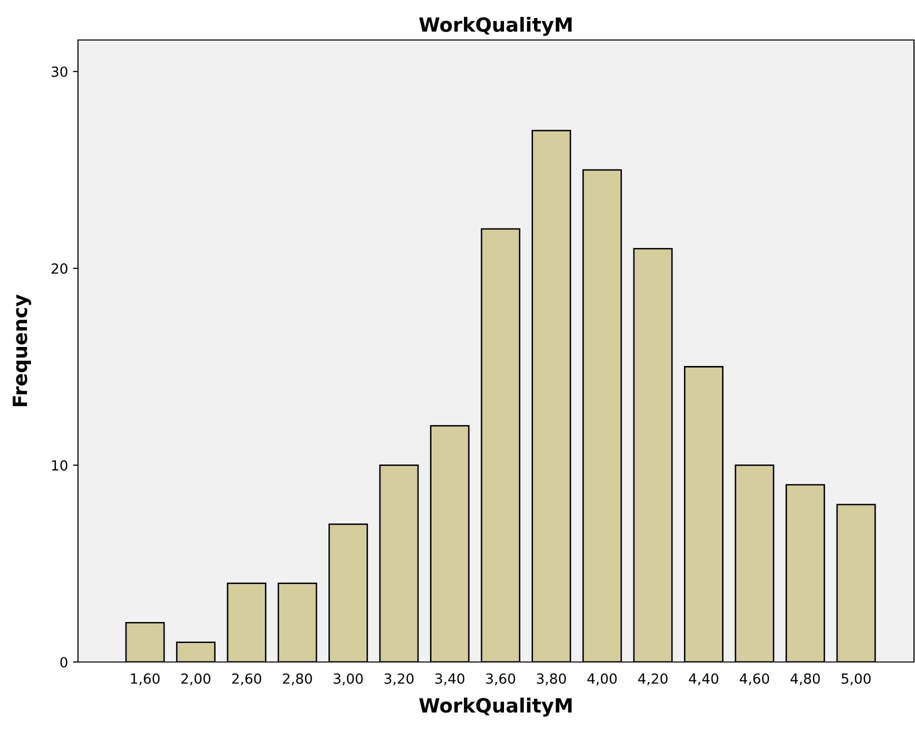  What do you see at coordinates (602, 679) in the screenshot?
I see `x-tick-label: 4,00` at bounding box center [602, 679].